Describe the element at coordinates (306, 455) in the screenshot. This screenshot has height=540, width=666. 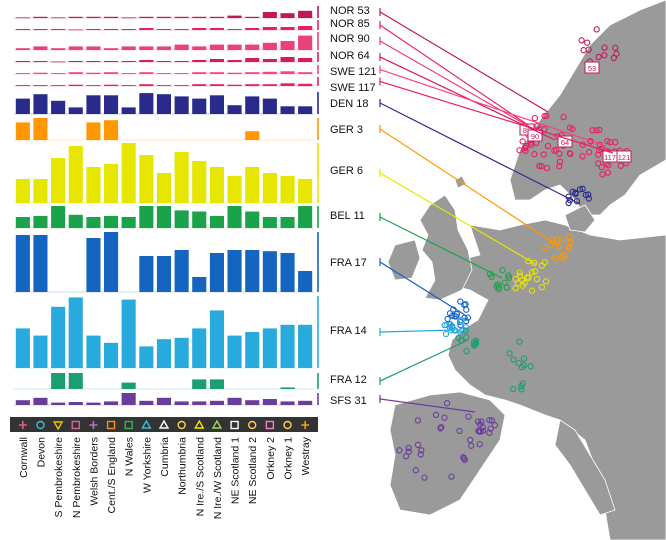
I see `category-label: Westray` at that location.